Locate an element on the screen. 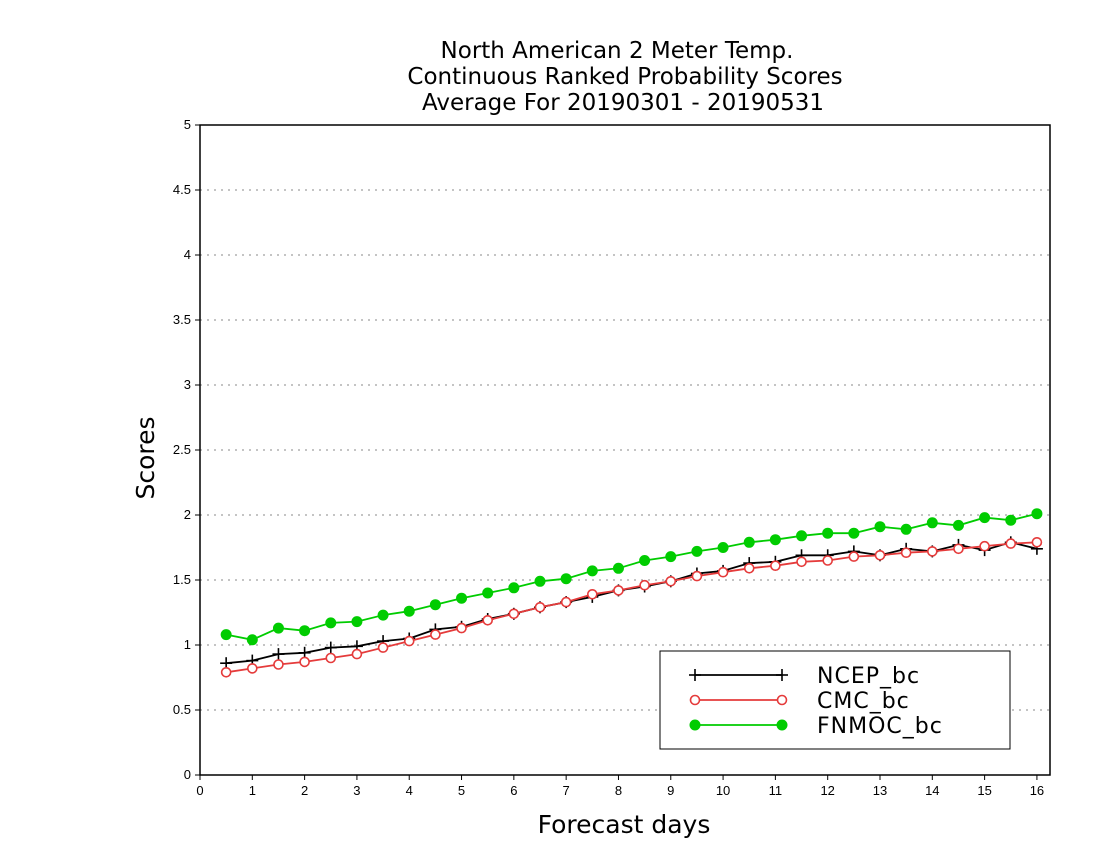  x-tick-label: 11 is located at coordinates (776, 790).